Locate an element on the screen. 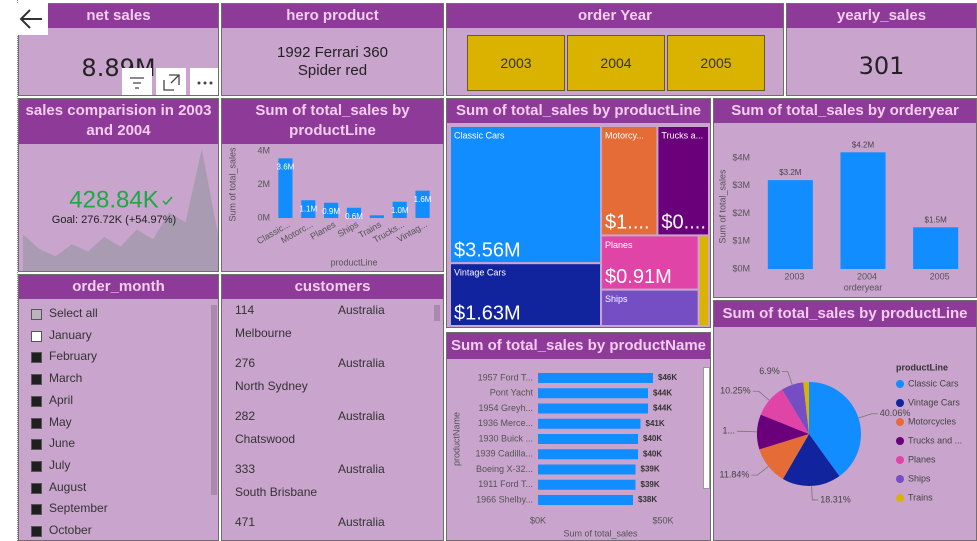 This screenshot has height=541, width=977. data-label: $46K is located at coordinates (667, 377).